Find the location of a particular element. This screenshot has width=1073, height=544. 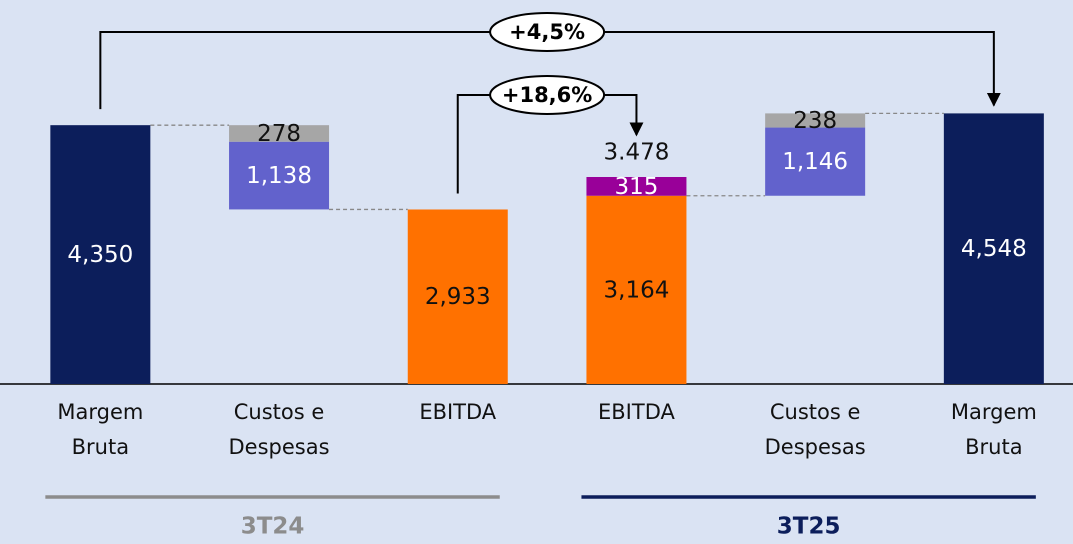

annotation-label: +4,5% is located at coordinates (547, 32).